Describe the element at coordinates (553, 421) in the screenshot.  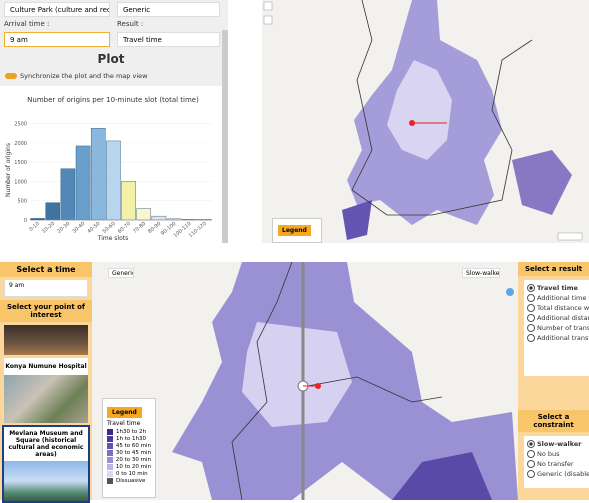
I see `constraint-title: Select a constraint` at that location.